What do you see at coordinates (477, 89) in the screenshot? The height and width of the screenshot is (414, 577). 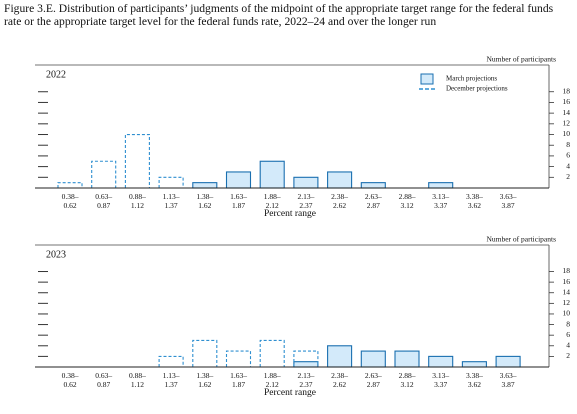 I see `legend-label: December projections` at bounding box center [477, 89].